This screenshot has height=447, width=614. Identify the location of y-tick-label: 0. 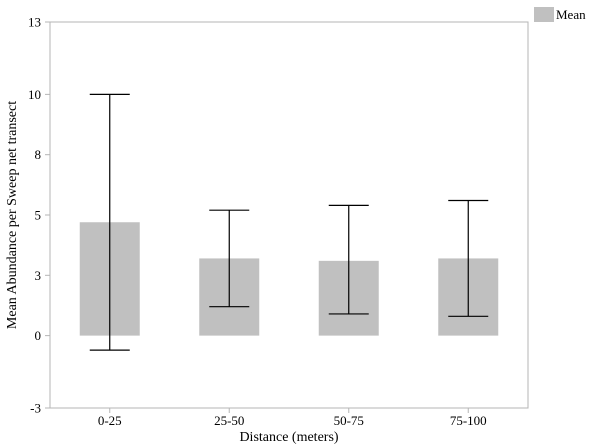
(38, 335).